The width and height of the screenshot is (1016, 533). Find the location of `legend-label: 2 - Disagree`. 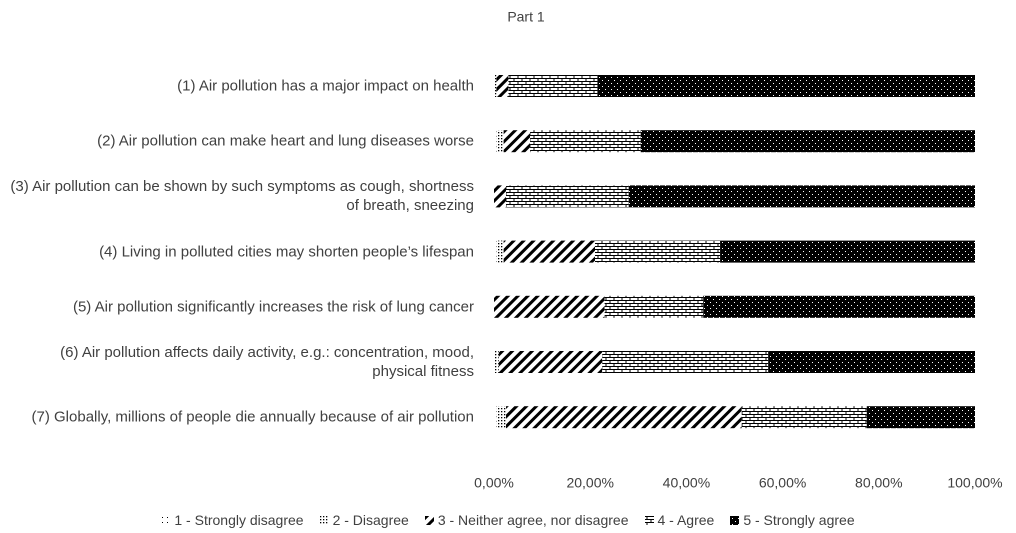

legend-label: 2 - Disagree is located at coordinates (370, 520).